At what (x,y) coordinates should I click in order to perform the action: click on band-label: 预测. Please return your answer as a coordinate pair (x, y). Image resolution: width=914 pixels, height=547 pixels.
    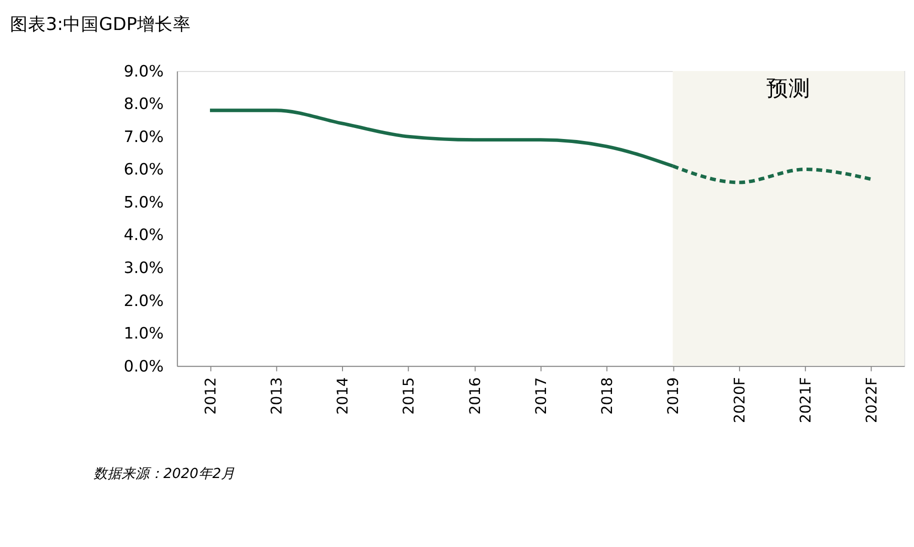
    Looking at the image, I should click on (788, 89).